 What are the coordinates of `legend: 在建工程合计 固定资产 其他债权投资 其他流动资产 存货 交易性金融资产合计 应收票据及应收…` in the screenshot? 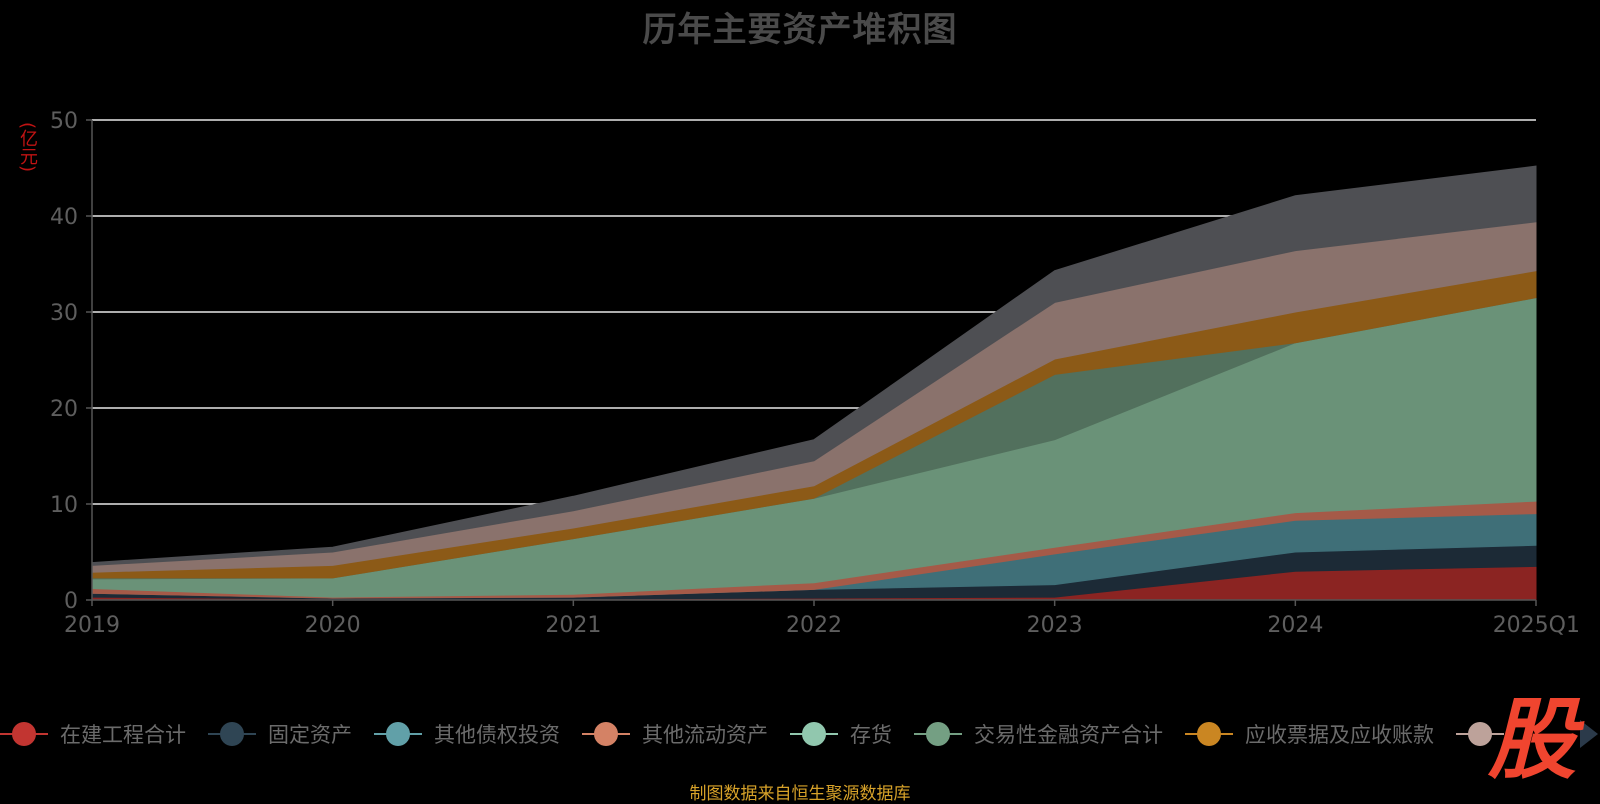 It's located at (752, 734).